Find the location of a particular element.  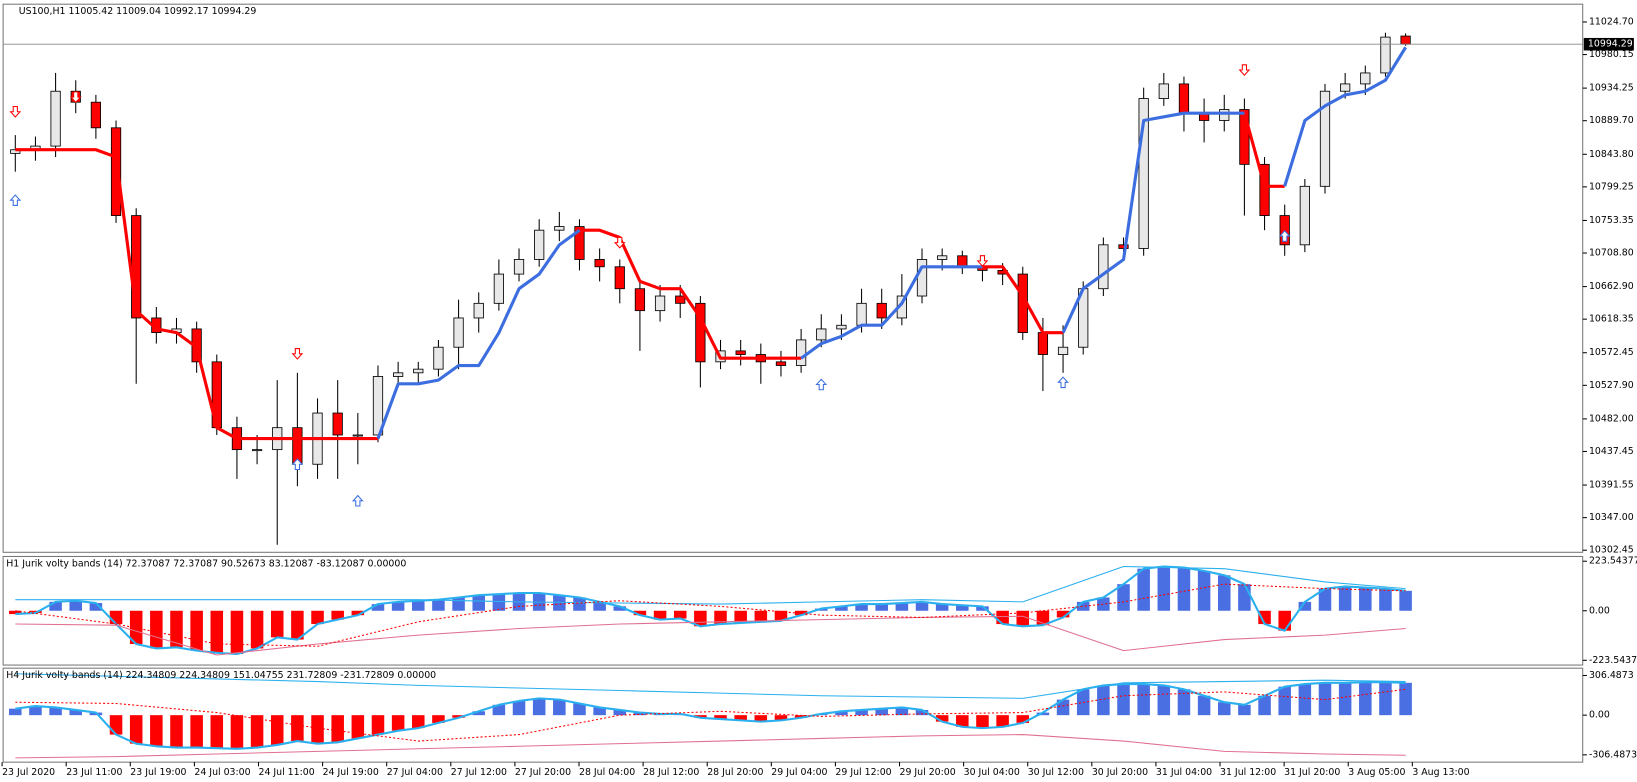

y-tick-label: 10347.00 is located at coordinates (1611, 517).